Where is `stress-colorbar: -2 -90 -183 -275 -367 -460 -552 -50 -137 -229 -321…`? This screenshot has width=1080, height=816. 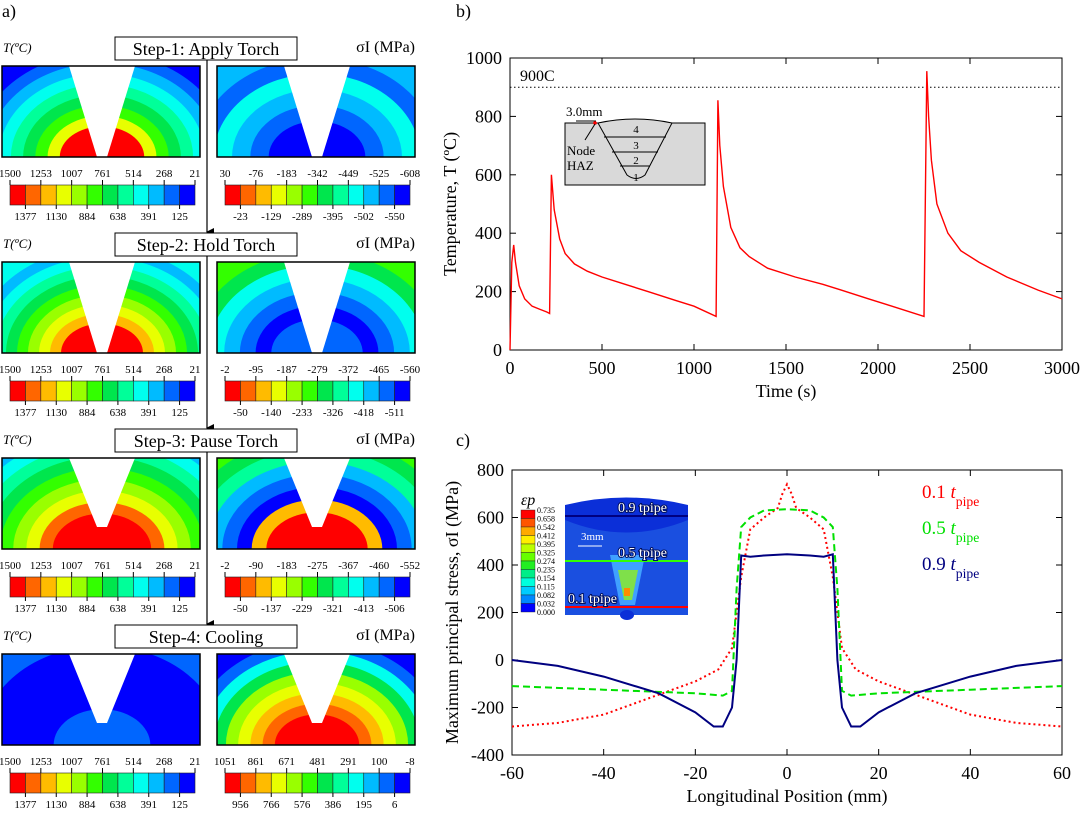 stress-colorbar: -2 -90 -183 -275 -367 -460 -552 -50 -137 -229 -321… is located at coordinates (320, 587).